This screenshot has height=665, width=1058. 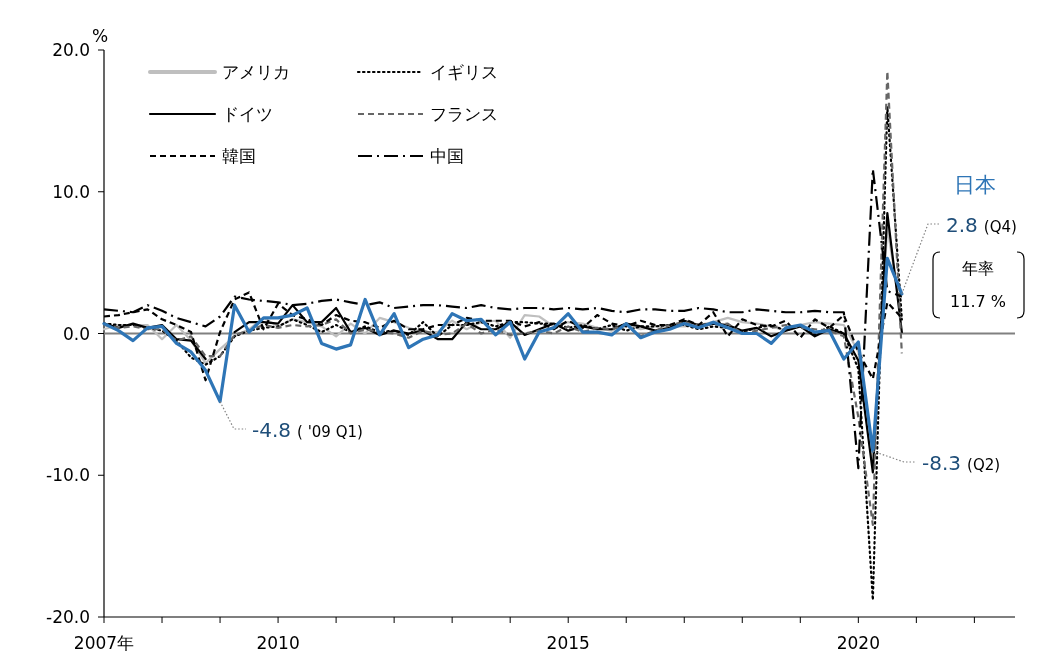 I want to click on x-tick-label: 2010, so click(x=278, y=643).